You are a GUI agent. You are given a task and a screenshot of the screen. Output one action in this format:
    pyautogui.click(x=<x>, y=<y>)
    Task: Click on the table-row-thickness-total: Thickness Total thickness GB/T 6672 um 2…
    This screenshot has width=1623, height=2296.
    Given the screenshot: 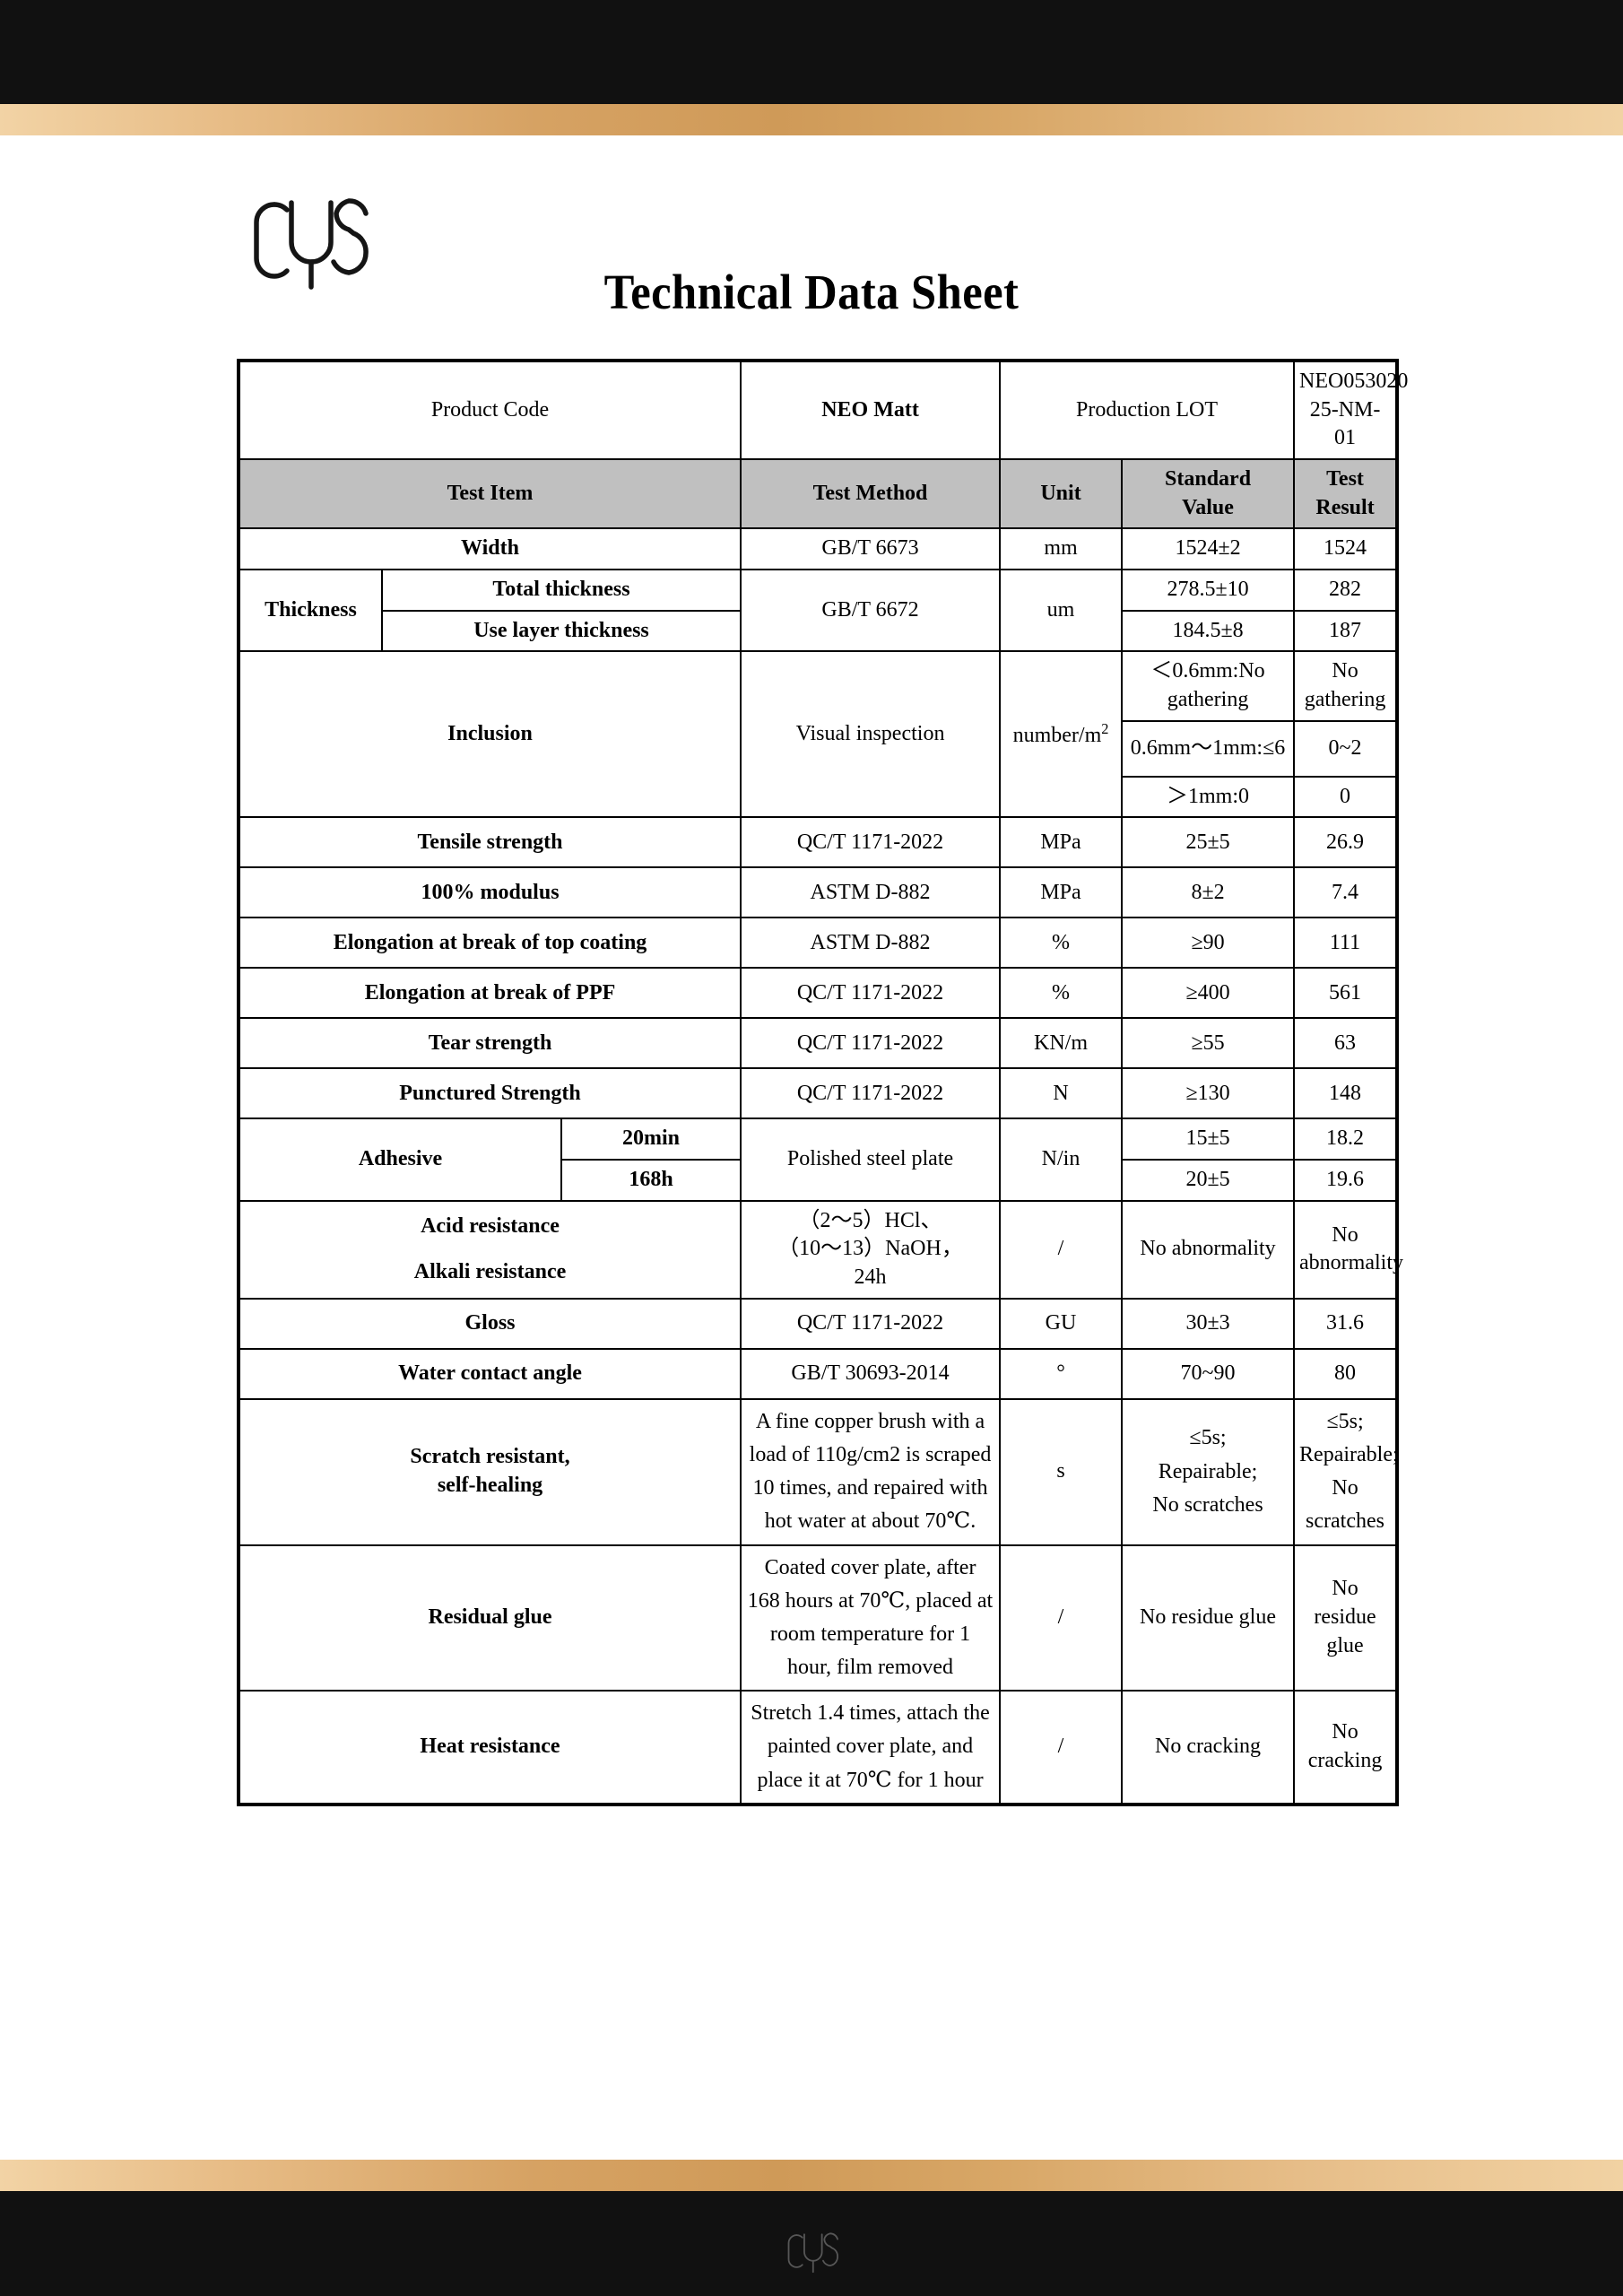 What is the action you would take?
    pyautogui.click(x=818, y=611)
    